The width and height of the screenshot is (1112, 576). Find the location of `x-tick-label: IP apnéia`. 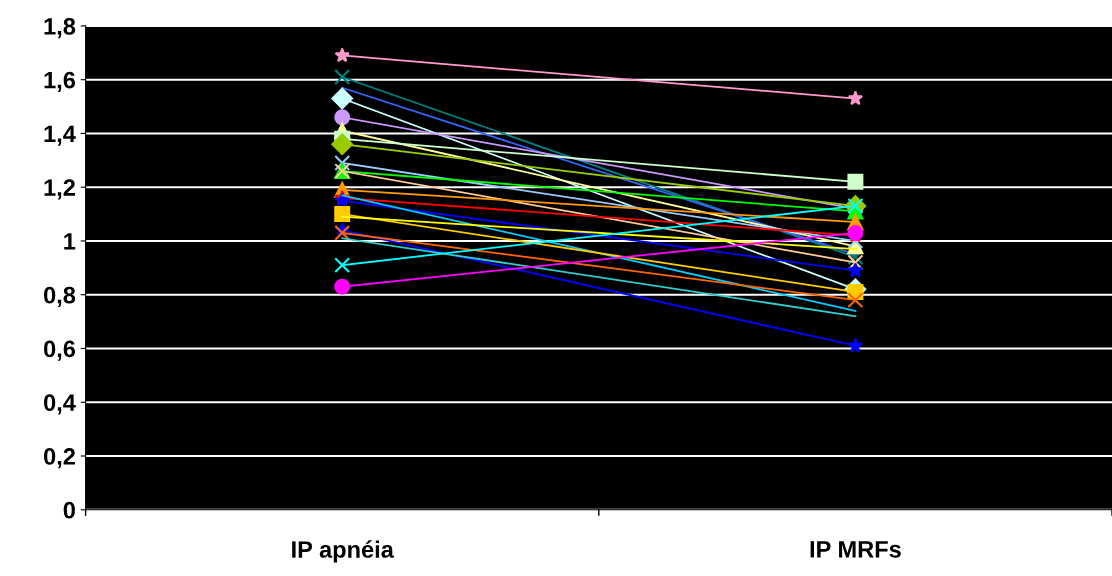

x-tick-label: IP apnéia is located at coordinates (343, 551).